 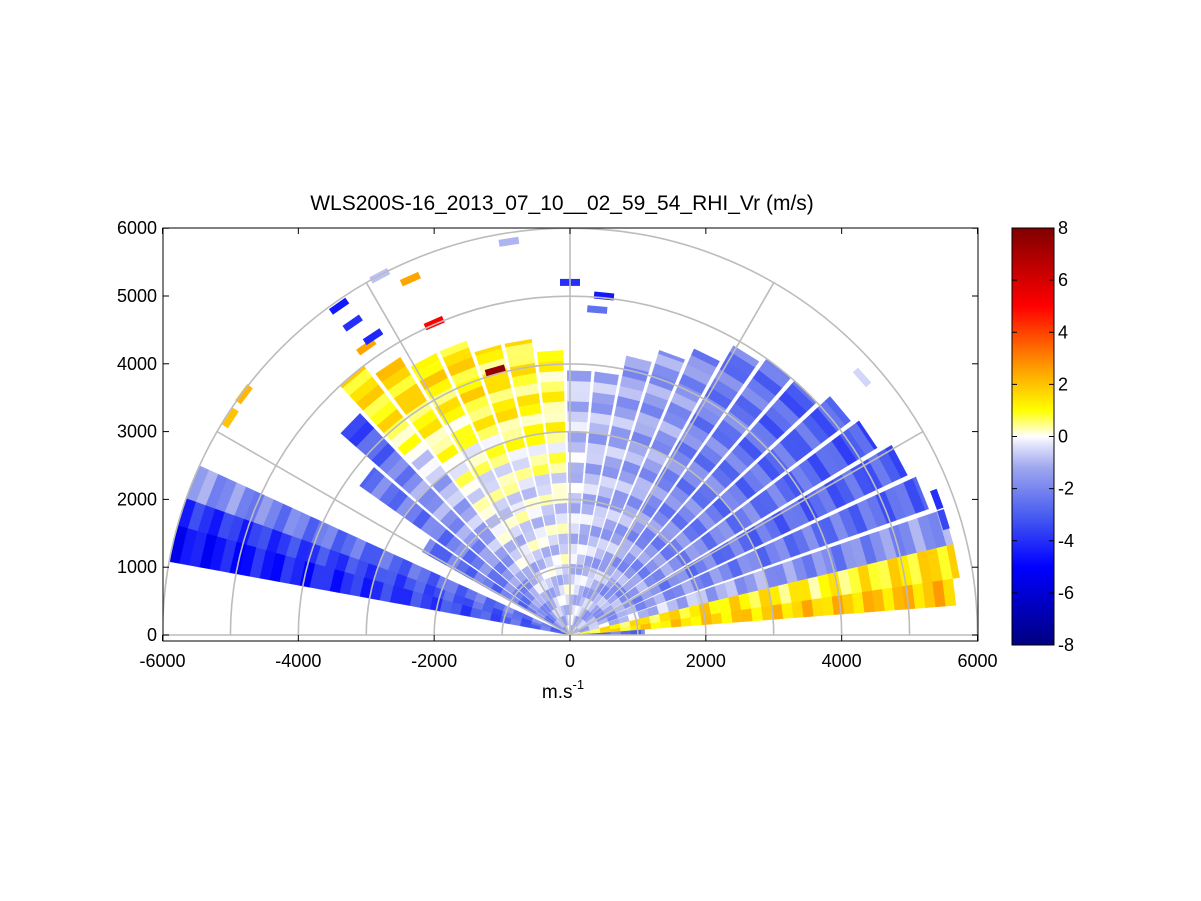 What do you see at coordinates (137, 567) in the screenshot?
I see `y-tick-label: 1000` at bounding box center [137, 567].